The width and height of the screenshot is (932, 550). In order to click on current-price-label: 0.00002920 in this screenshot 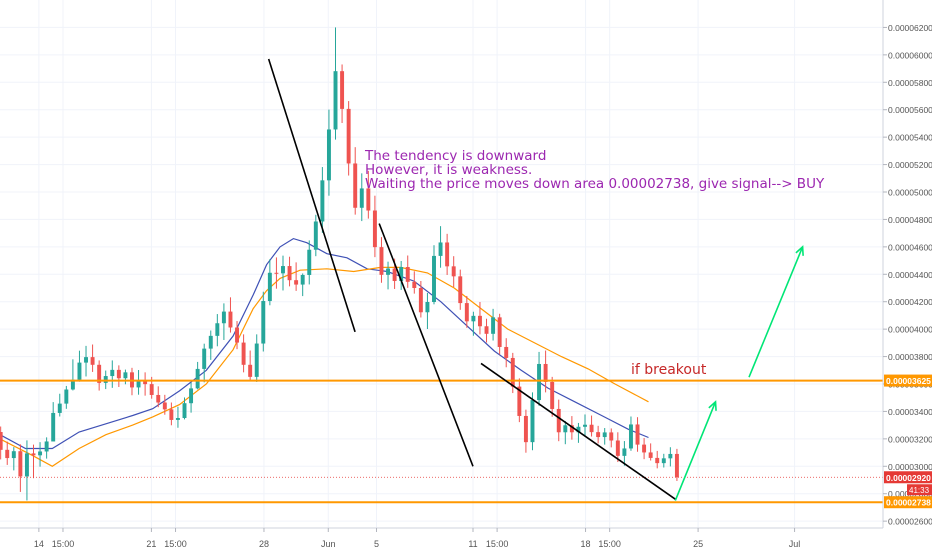, I will do `click(908, 478)`.